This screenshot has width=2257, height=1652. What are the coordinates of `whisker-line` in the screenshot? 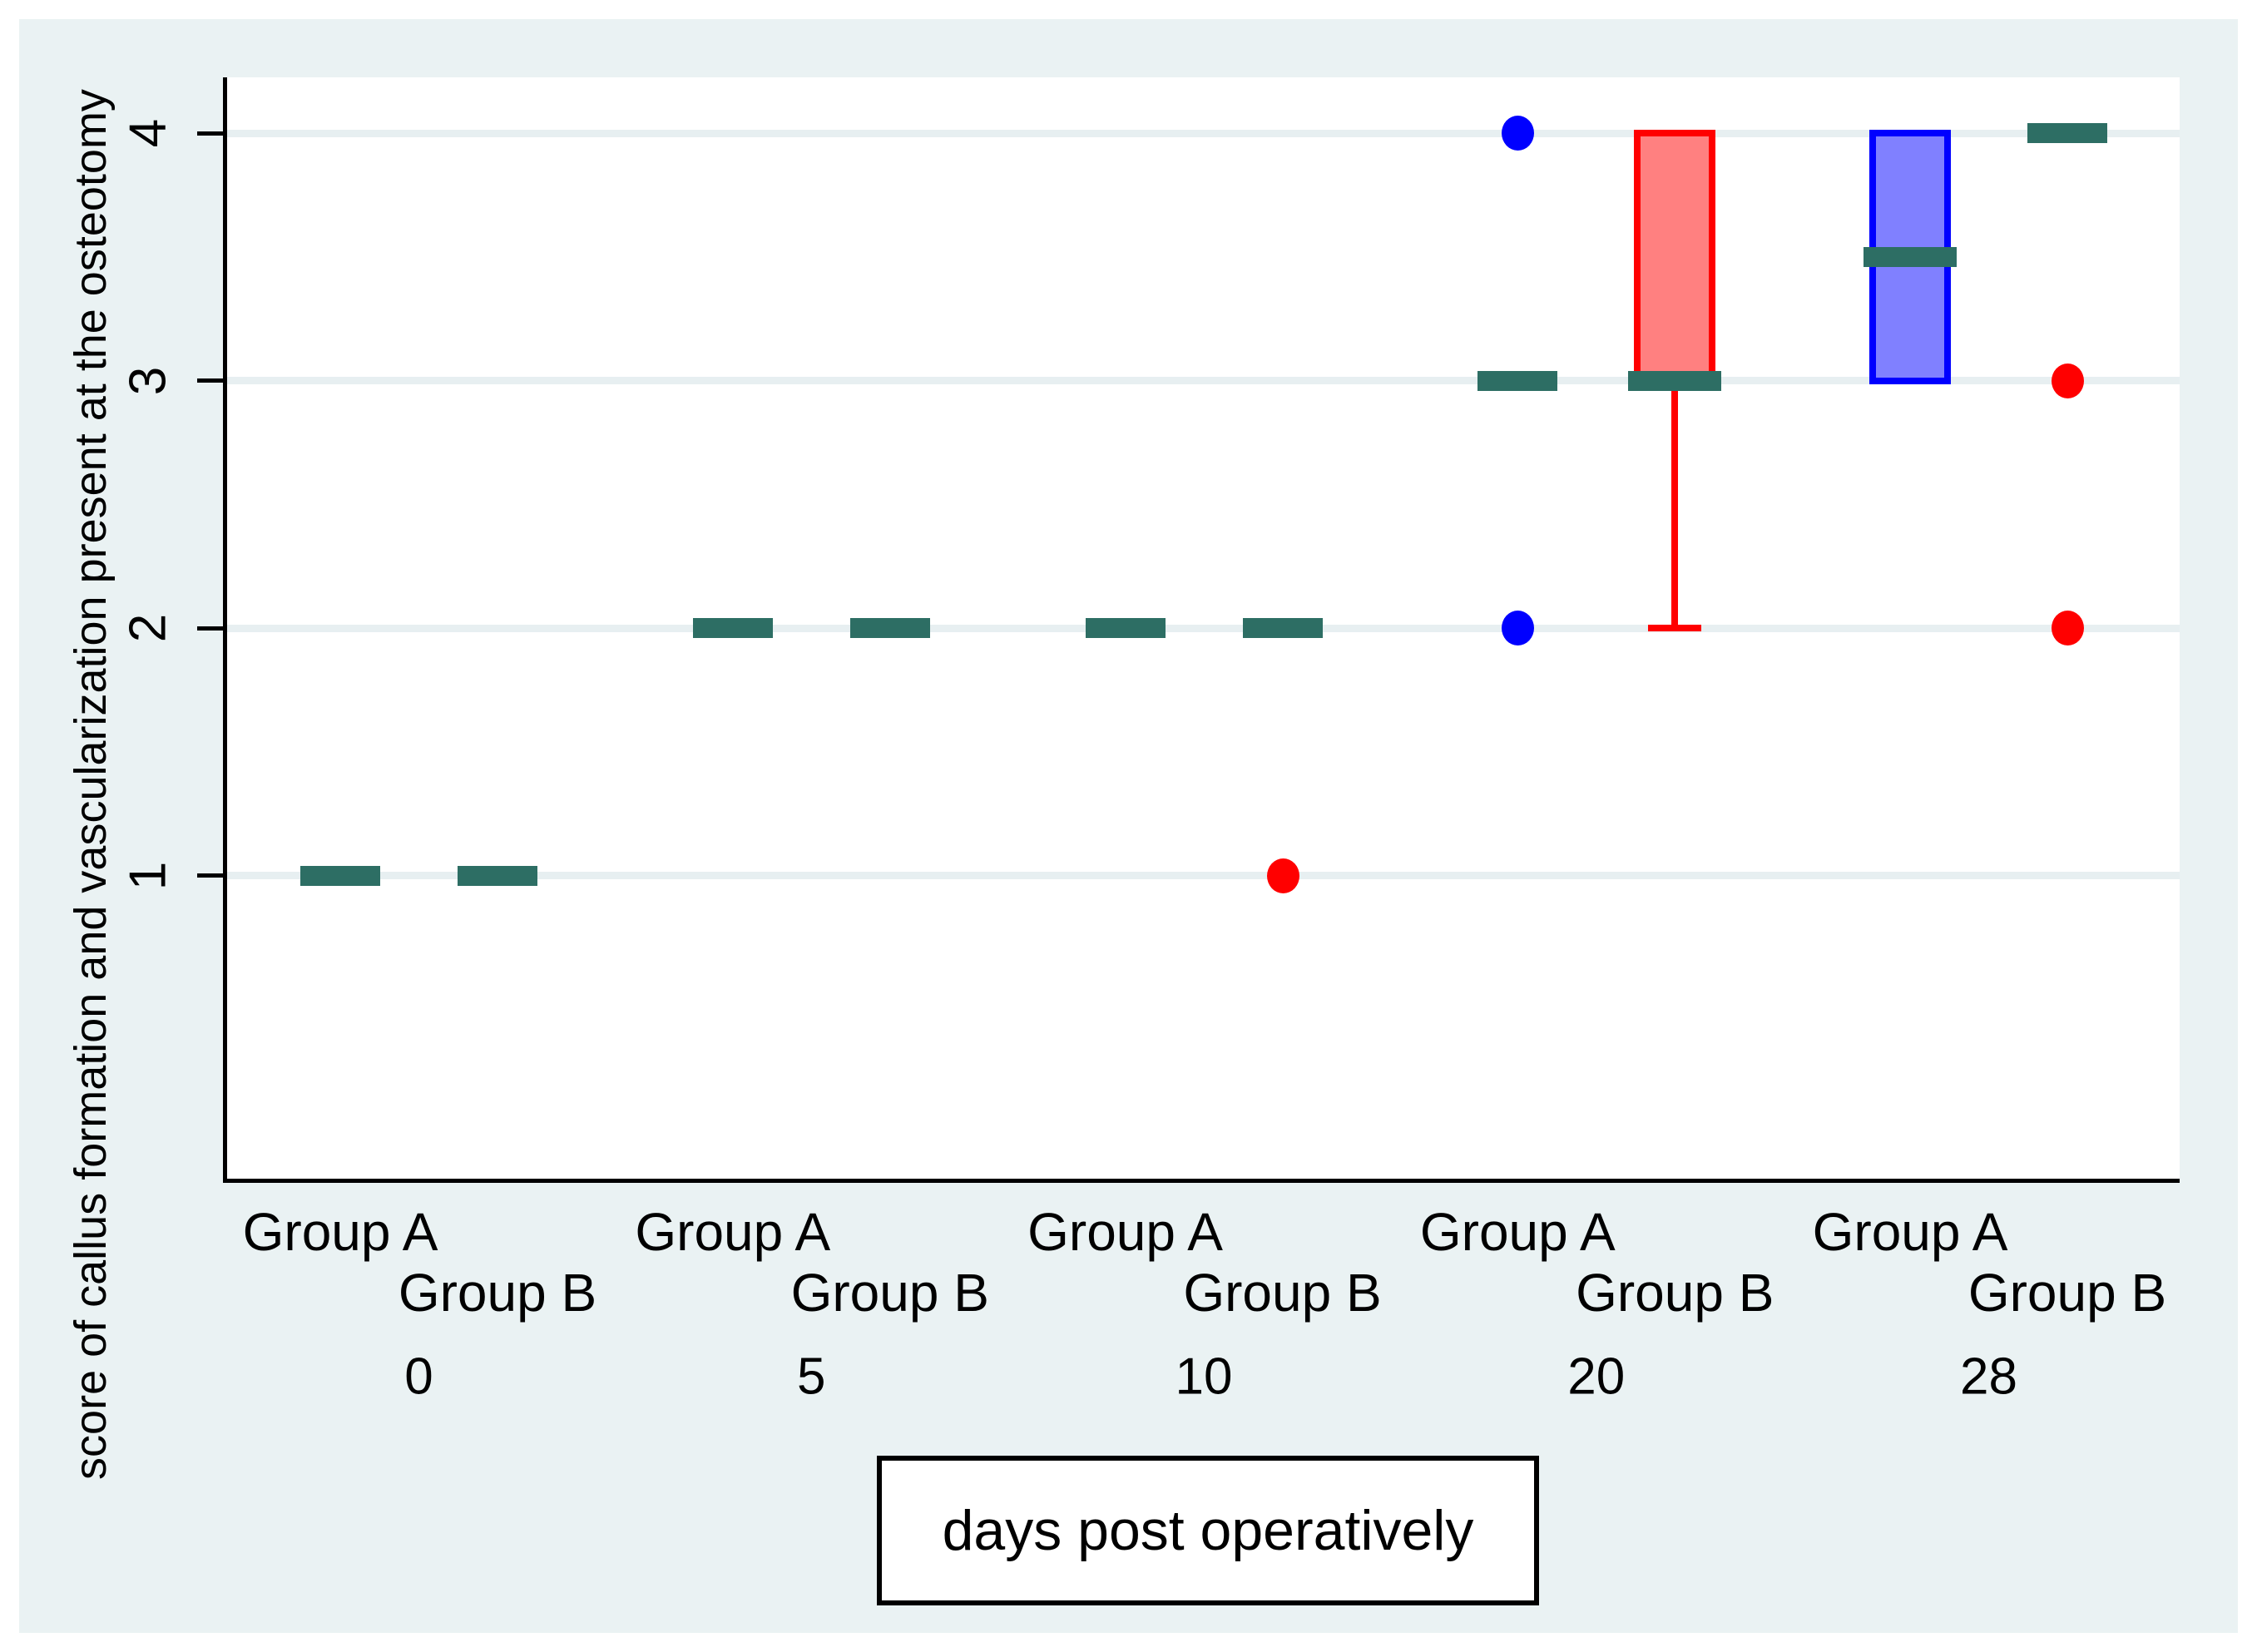 It's located at (1675, 504).